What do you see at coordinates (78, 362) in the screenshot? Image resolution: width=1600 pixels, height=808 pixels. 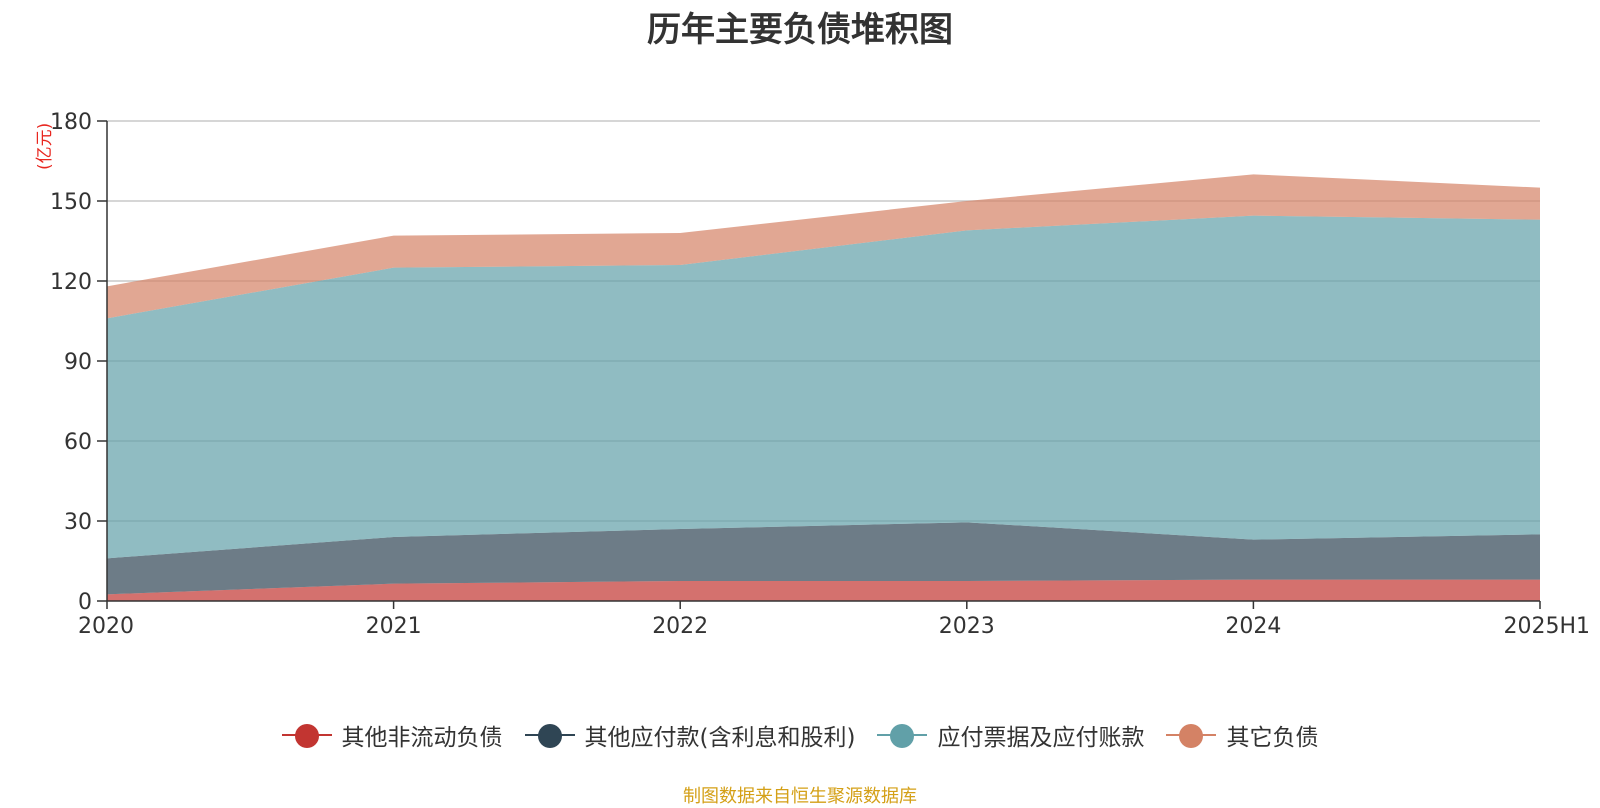 I see `y-tick-label-3: 90` at bounding box center [78, 362].